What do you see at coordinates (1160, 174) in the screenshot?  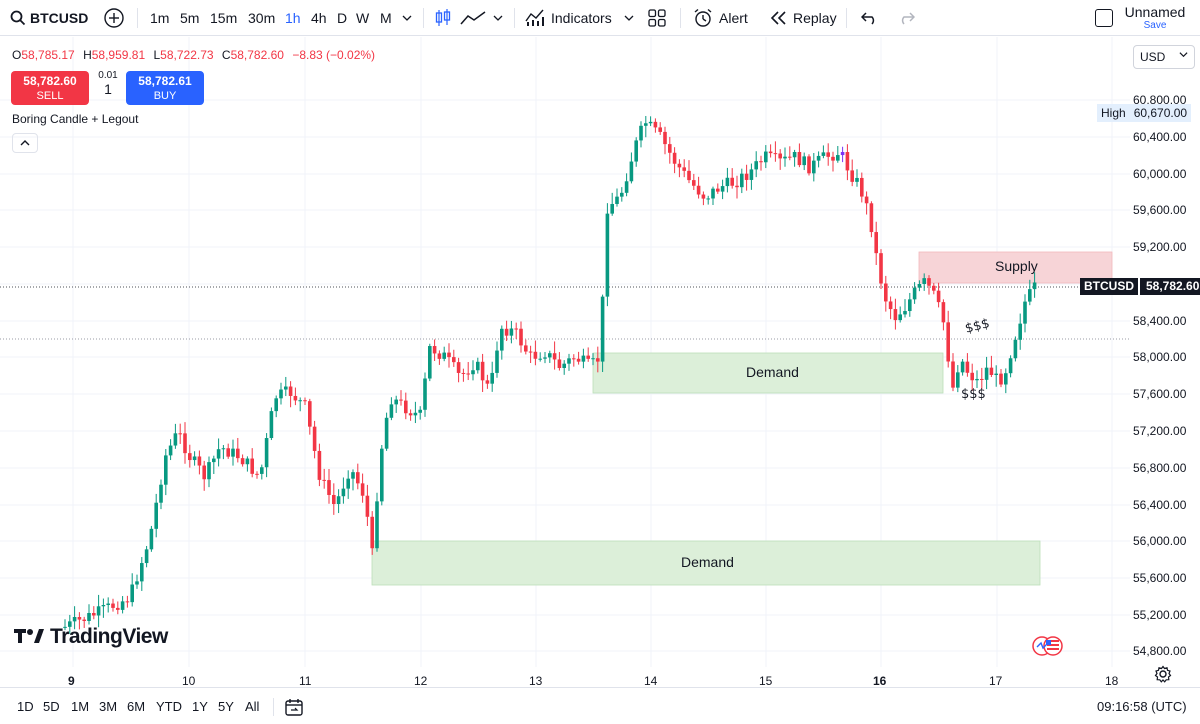 I see `price-axis-label: 60,000.00` at bounding box center [1160, 174].